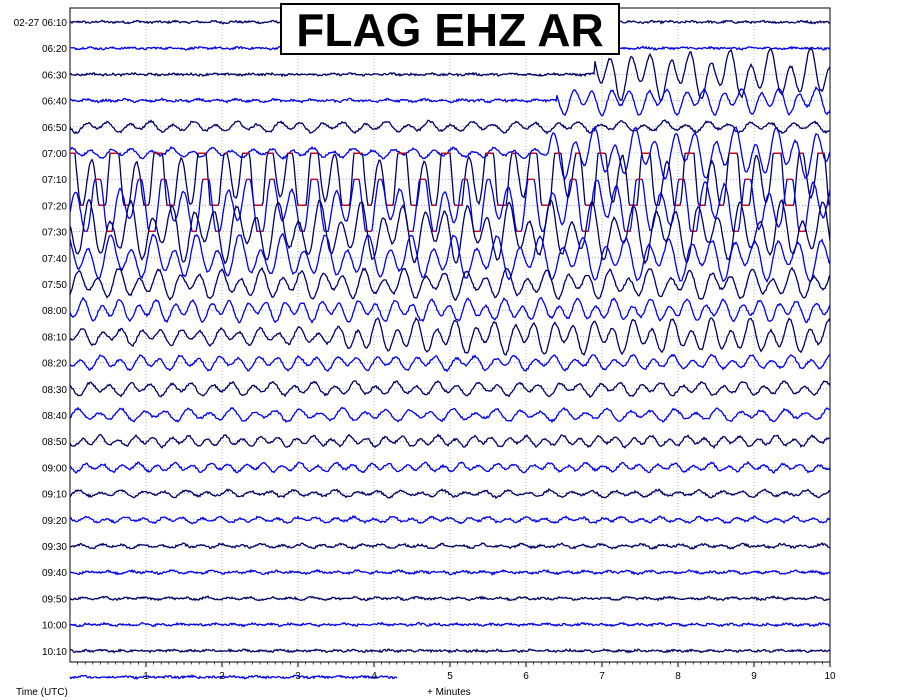  What do you see at coordinates (54, 233) in the screenshot?
I see `row-time-label: 07:30` at bounding box center [54, 233].